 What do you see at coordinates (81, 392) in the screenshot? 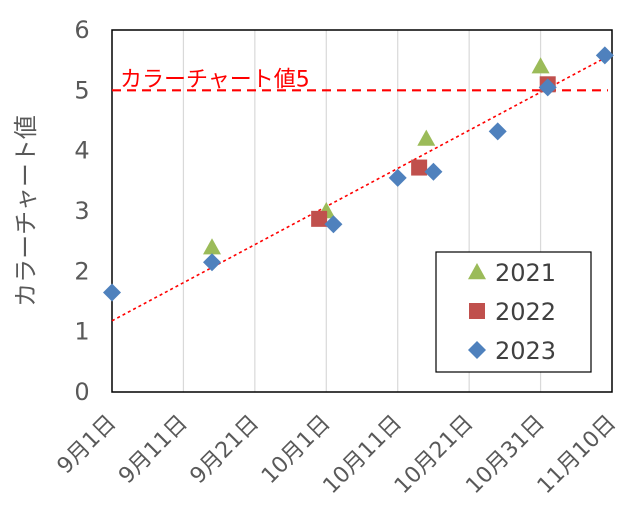
I see `y-tick-label: 0` at bounding box center [81, 392].